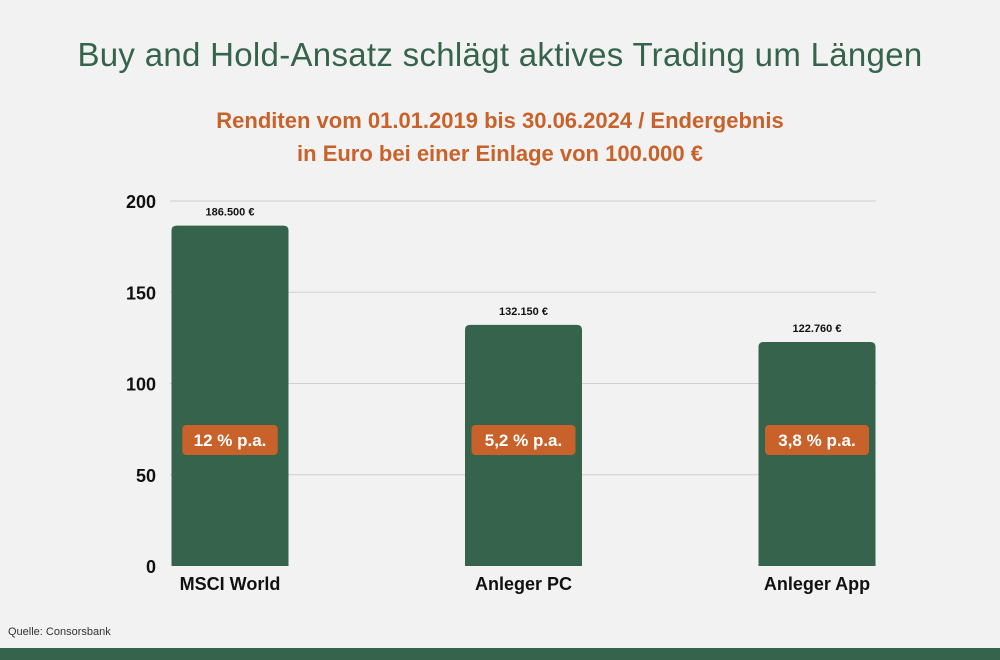 This screenshot has height=660, width=1000. I want to click on y-tick-label: 0, so click(151, 567).